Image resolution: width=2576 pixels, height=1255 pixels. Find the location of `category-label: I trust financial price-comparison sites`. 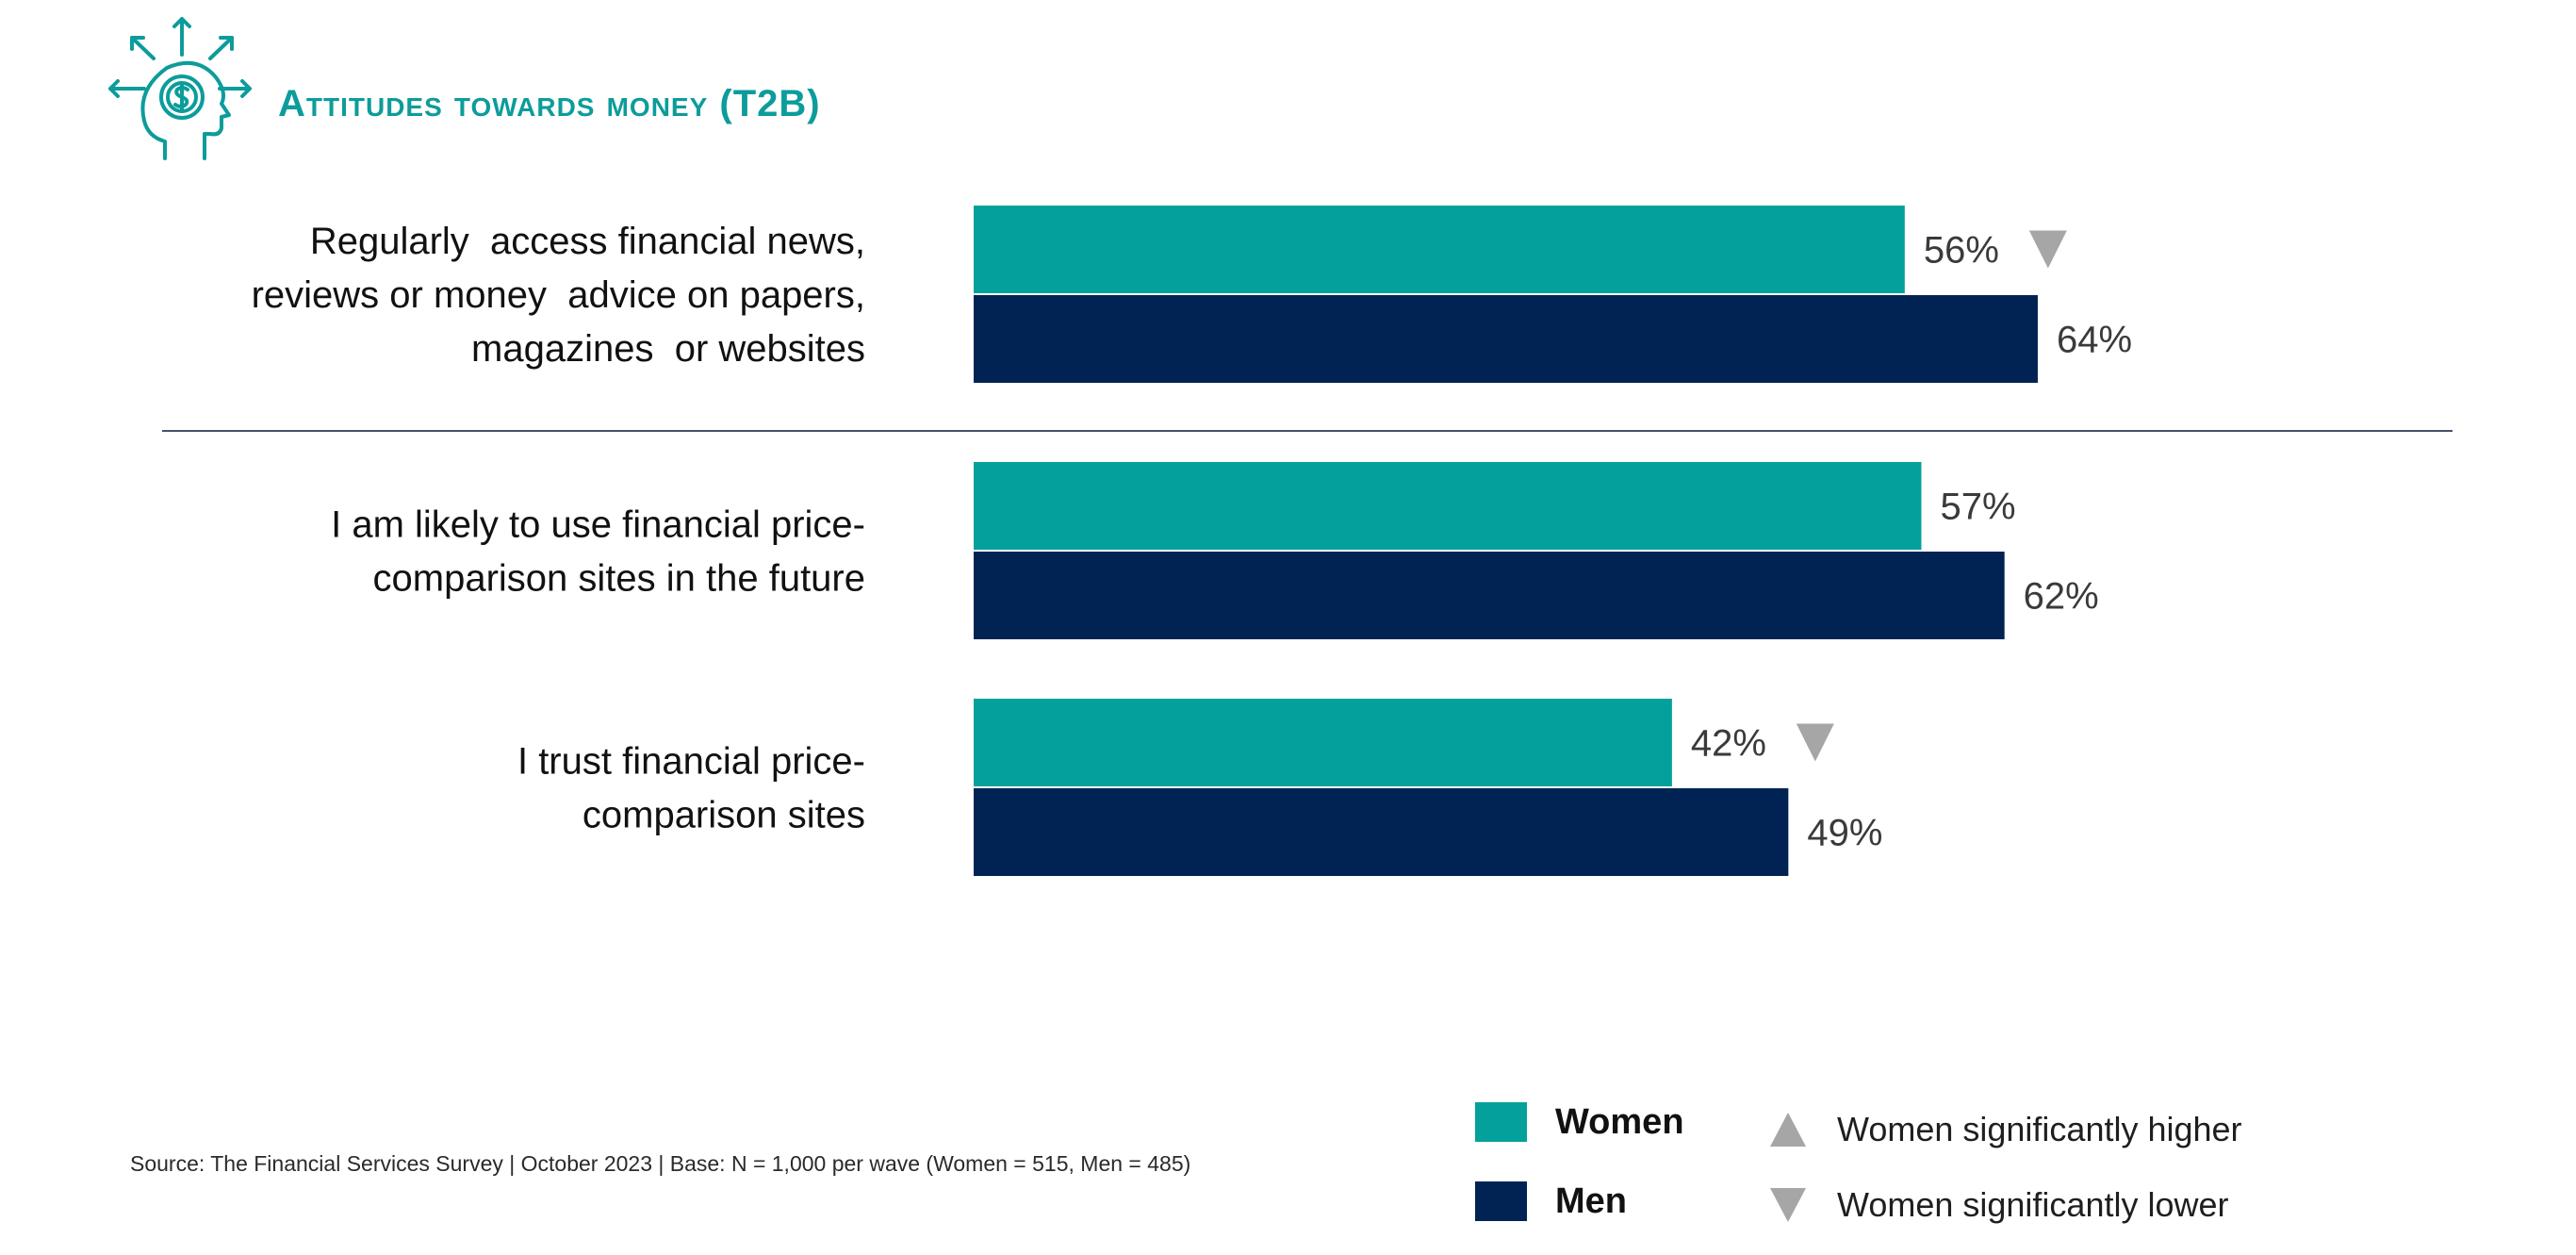

category-label: I trust financial price-comparison sites is located at coordinates (691, 788).